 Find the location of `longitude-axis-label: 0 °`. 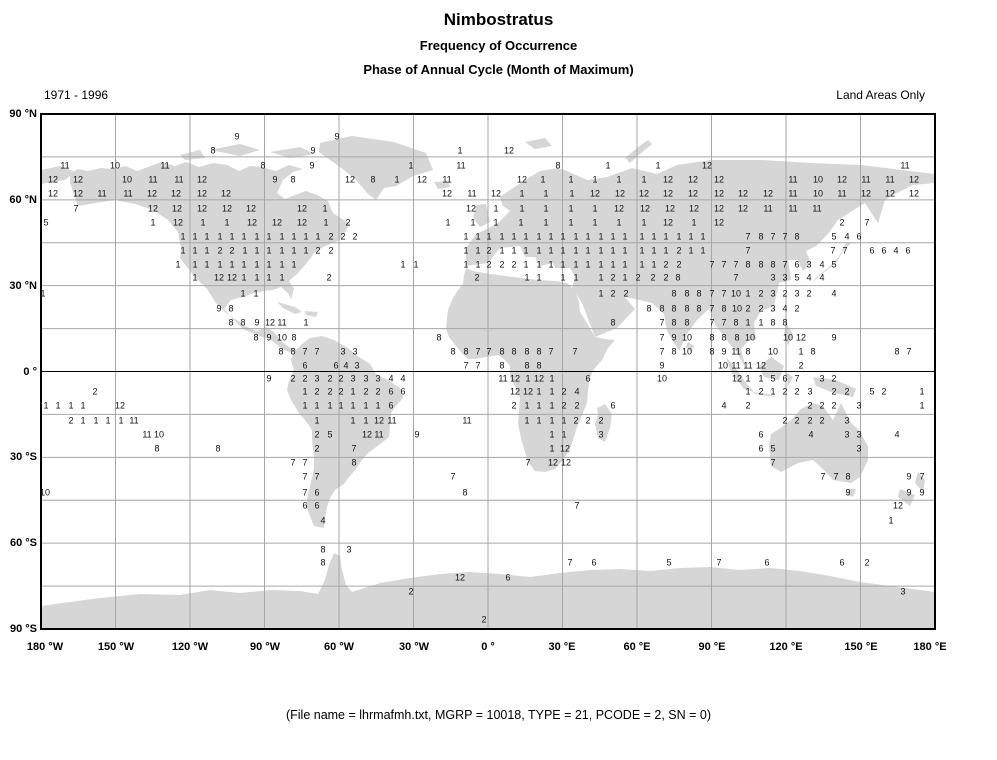

longitude-axis-label: 0 ° is located at coordinates (488, 647).